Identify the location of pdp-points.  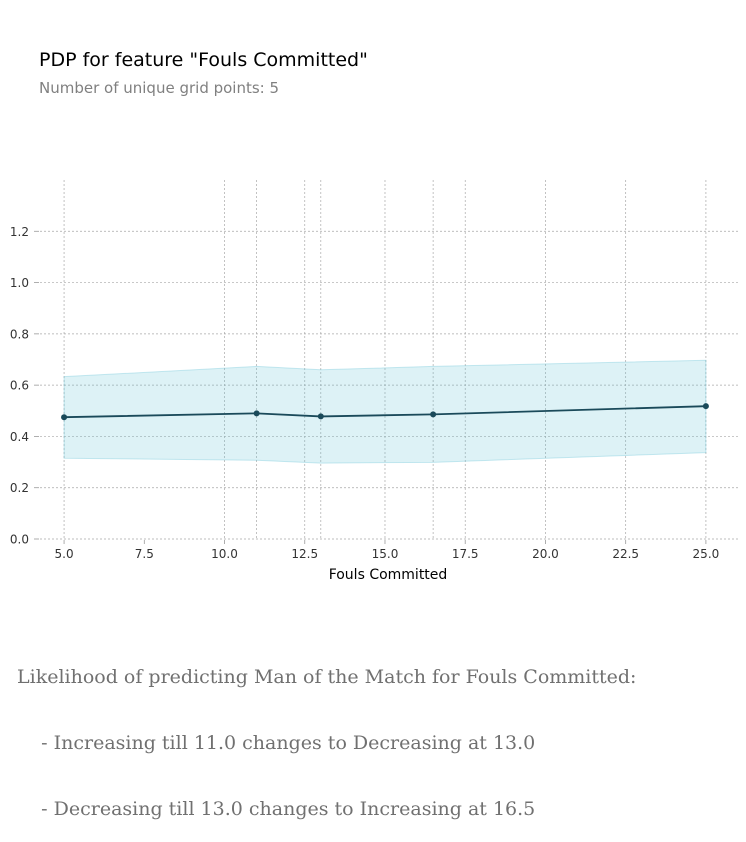
(385, 412).